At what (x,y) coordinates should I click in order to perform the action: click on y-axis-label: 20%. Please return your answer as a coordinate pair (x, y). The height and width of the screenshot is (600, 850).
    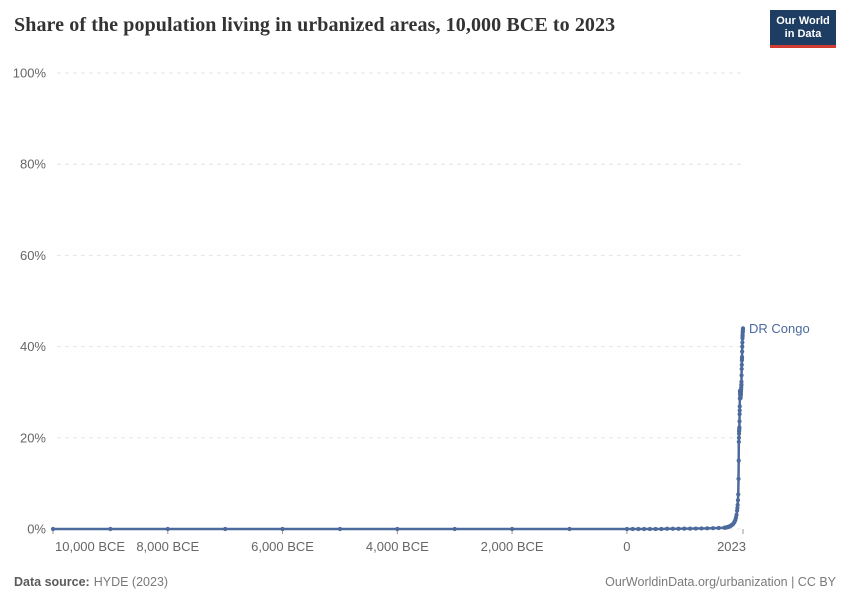
    Looking at the image, I should click on (33, 437).